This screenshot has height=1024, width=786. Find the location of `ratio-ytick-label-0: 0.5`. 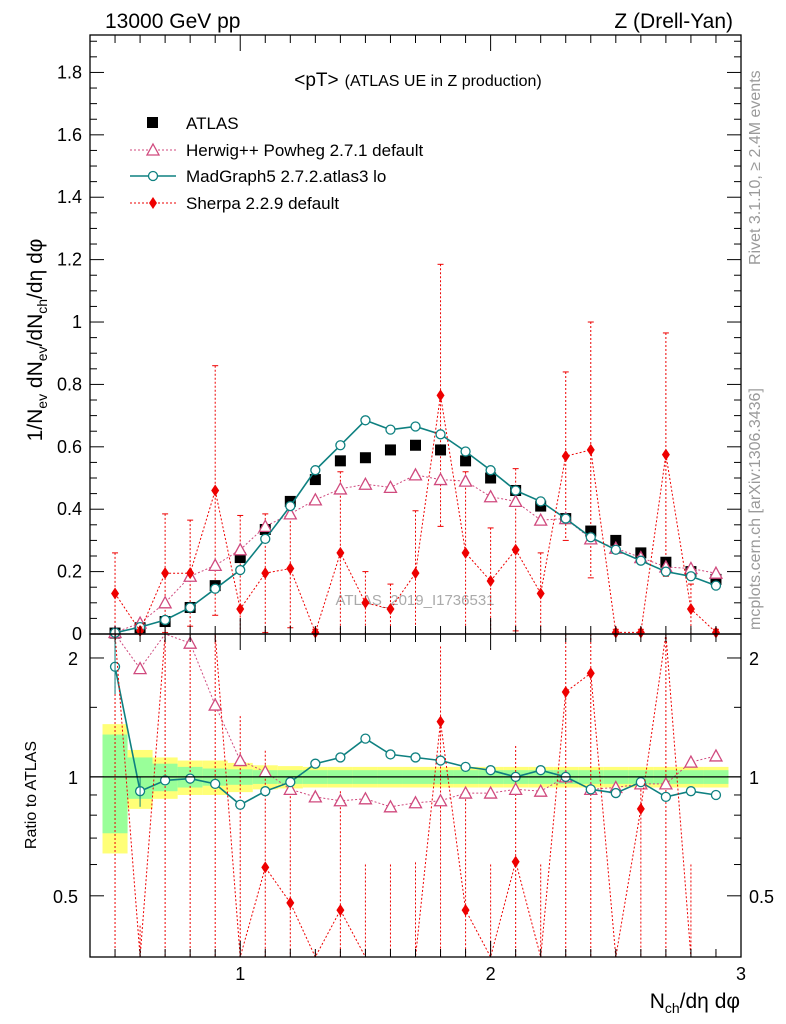

ratio-ytick-label-0: 0.5 is located at coordinates (65, 897).